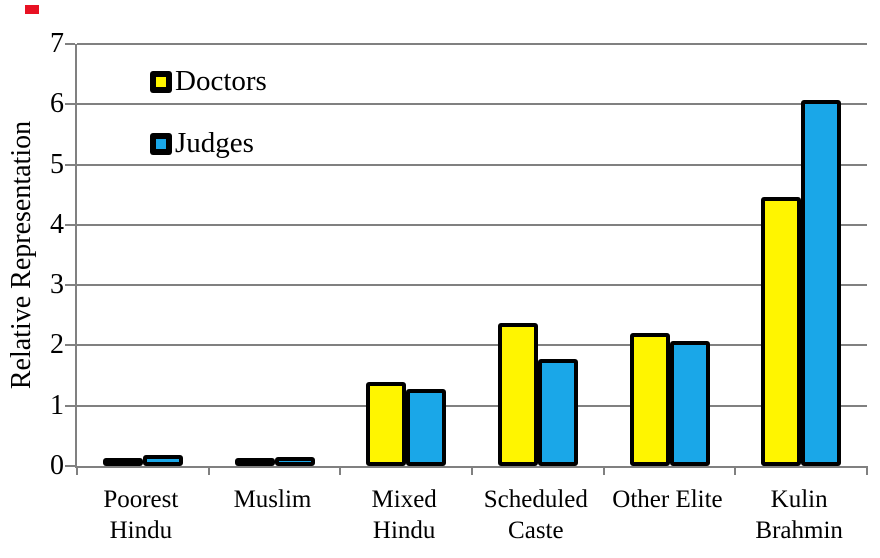  I want to click on y-tick-label: 2, so click(57, 345).